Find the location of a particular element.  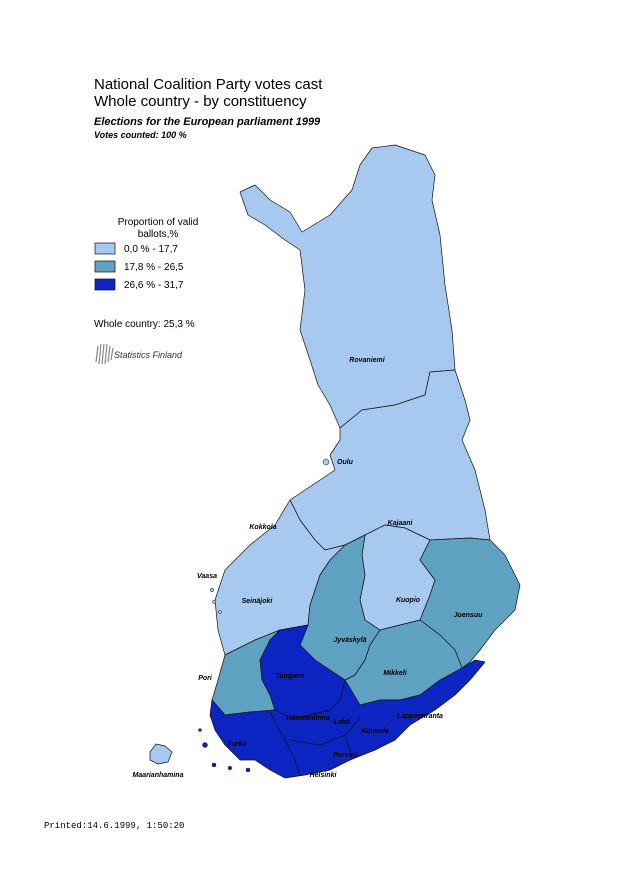

logo-text: Statistics Finland is located at coordinates (148, 355).